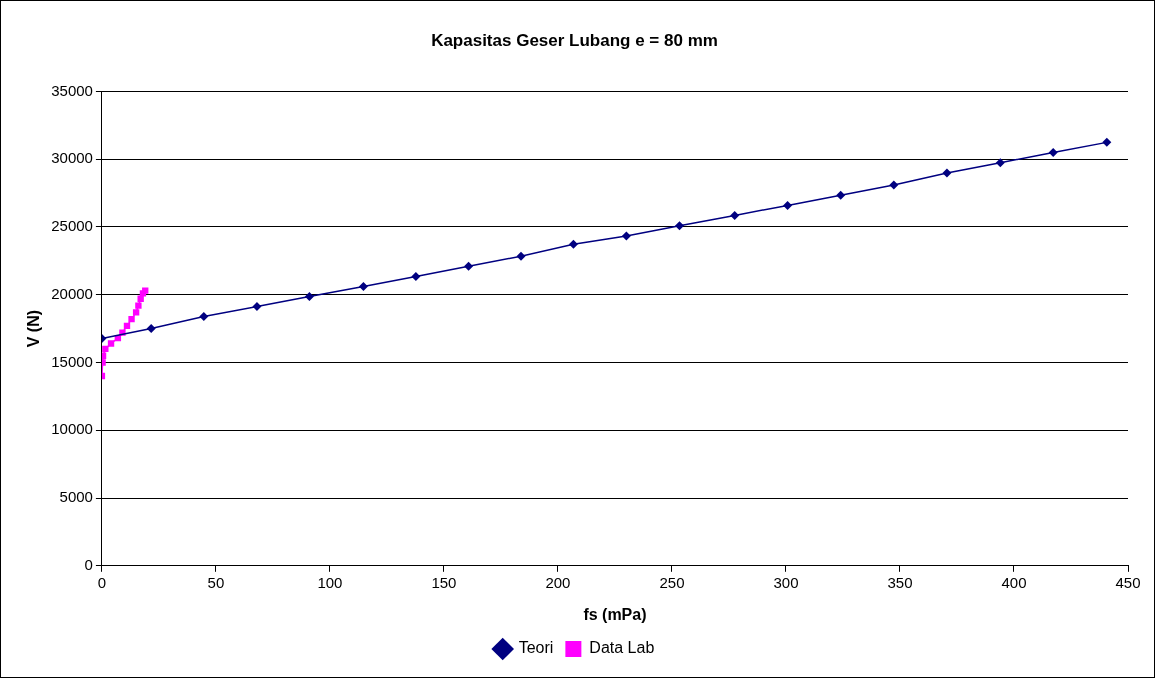  Describe the element at coordinates (558, 582) in the screenshot. I see `x-tick-label: 200` at that location.